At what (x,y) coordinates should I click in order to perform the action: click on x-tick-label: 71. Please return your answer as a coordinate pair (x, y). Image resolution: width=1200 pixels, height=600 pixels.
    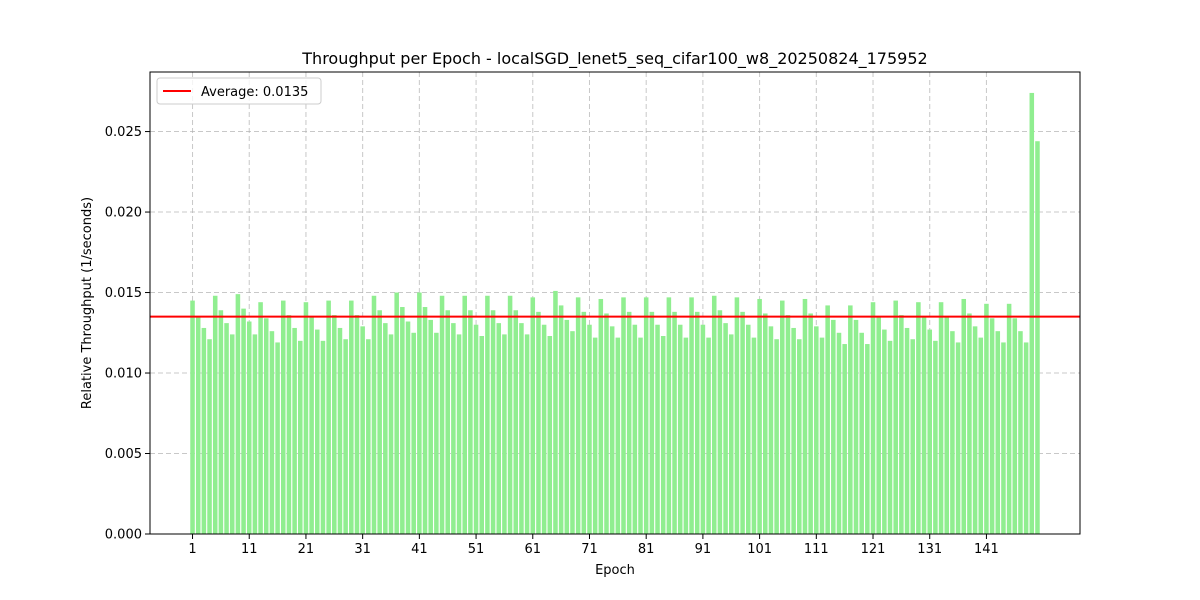
    Looking at the image, I should click on (589, 549).